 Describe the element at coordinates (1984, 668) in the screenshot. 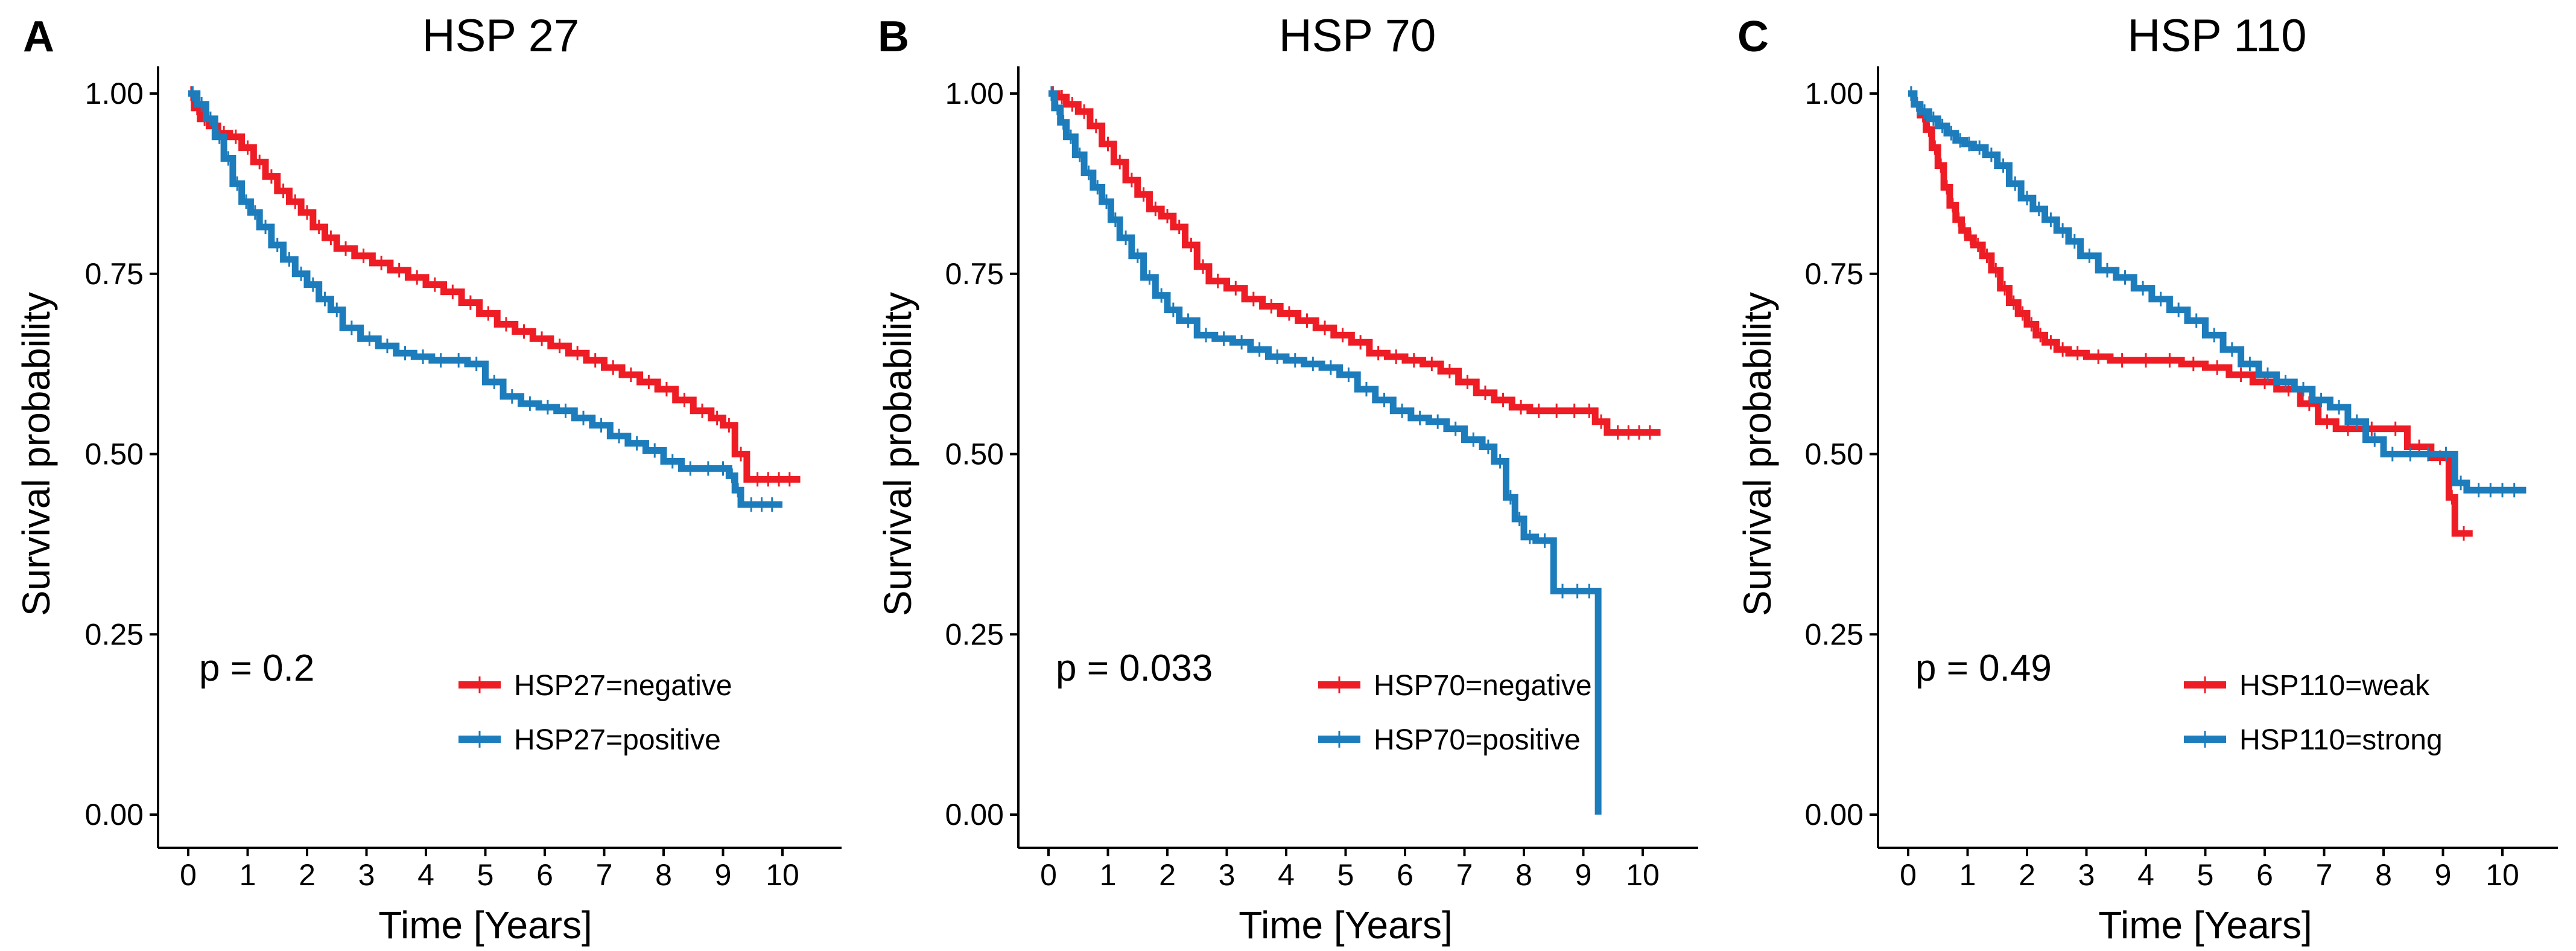

I see `p-value: p = 0.49` at that location.